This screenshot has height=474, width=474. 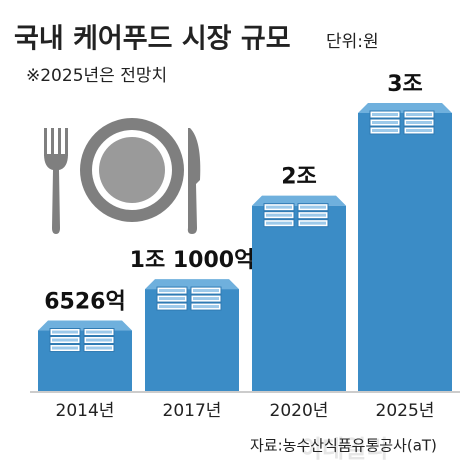 What do you see at coordinates (192, 411) in the screenshot?
I see `x-tick-label: 2017년` at bounding box center [192, 411].